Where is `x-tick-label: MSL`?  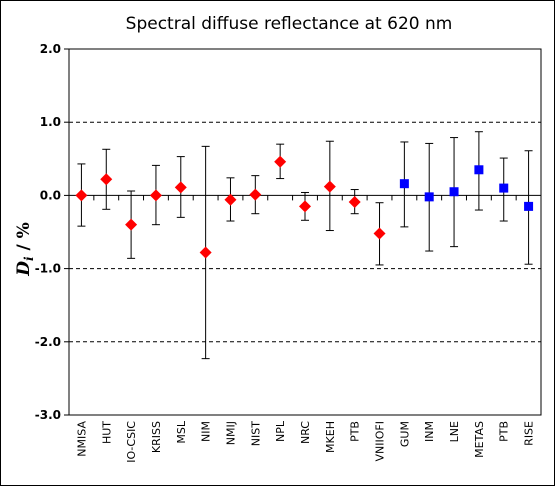
x-tick-label: MSL is located at coordinates (181, 431).